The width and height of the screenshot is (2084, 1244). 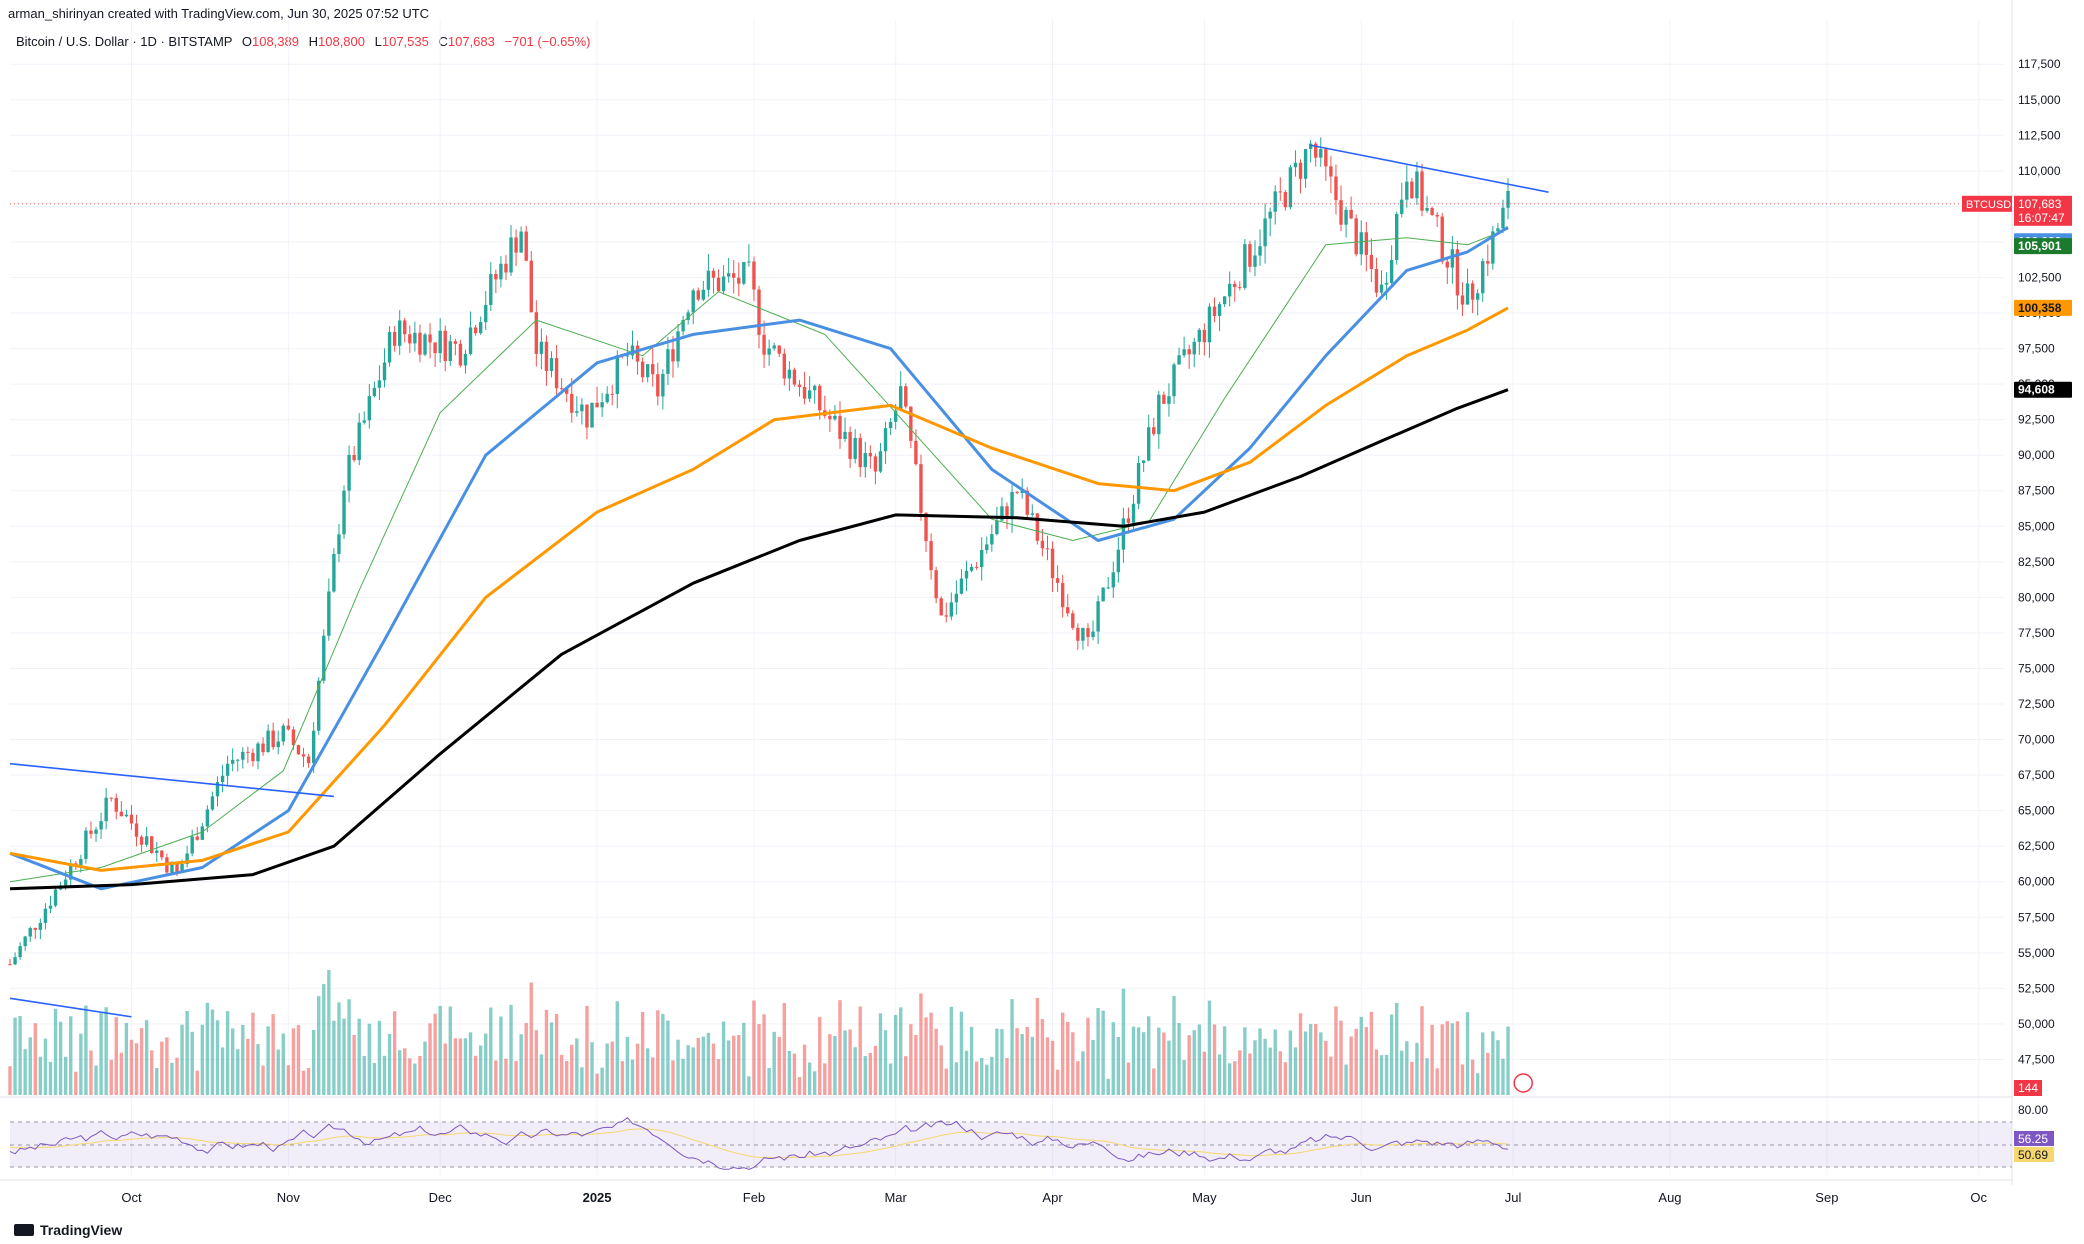 I want to click on price-tick-label: 90,000, so click(x=2036, y=455).